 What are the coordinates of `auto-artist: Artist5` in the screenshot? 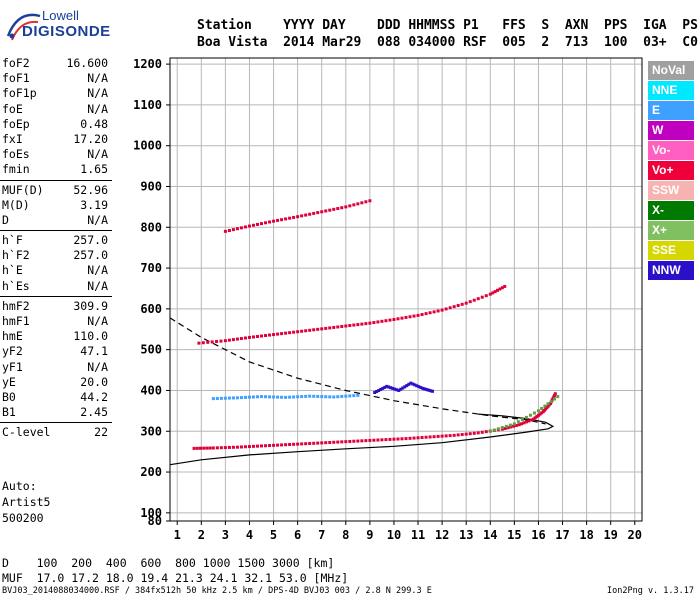 It's located at (26, 502).